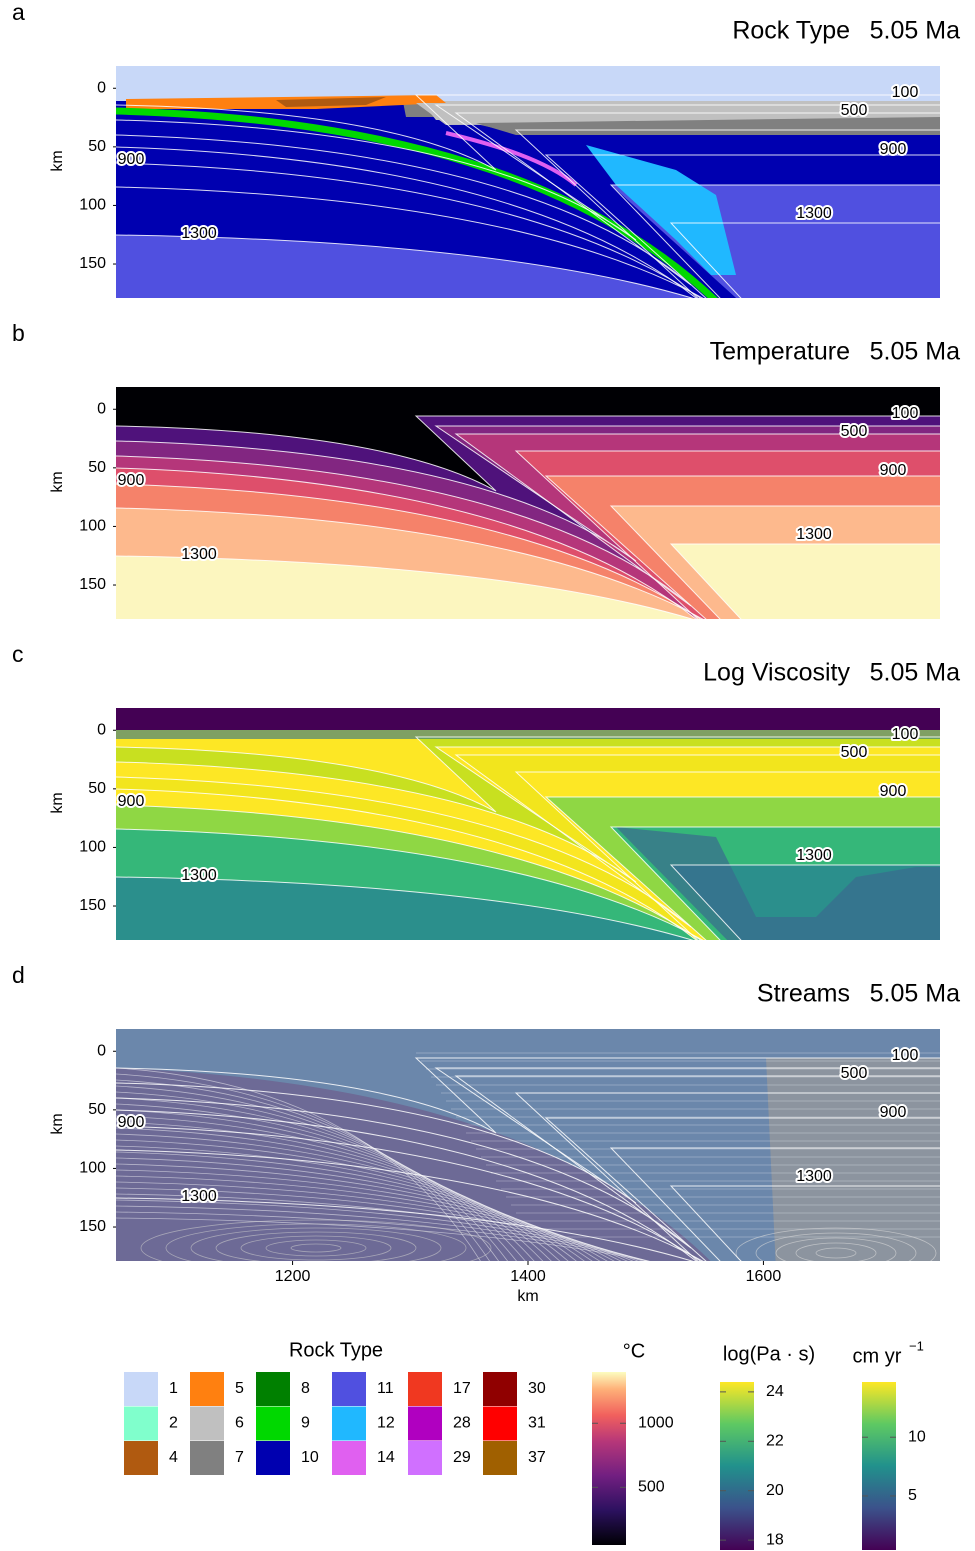  I want to click on legend-label: 7, so click(239, 1457).